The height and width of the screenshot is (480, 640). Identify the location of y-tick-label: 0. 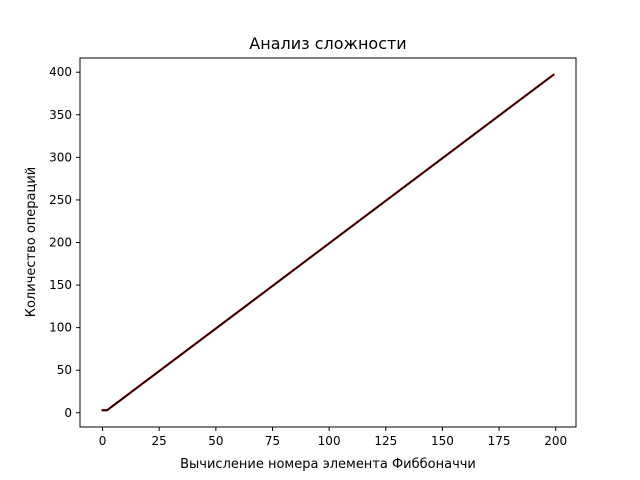
(68, 413).